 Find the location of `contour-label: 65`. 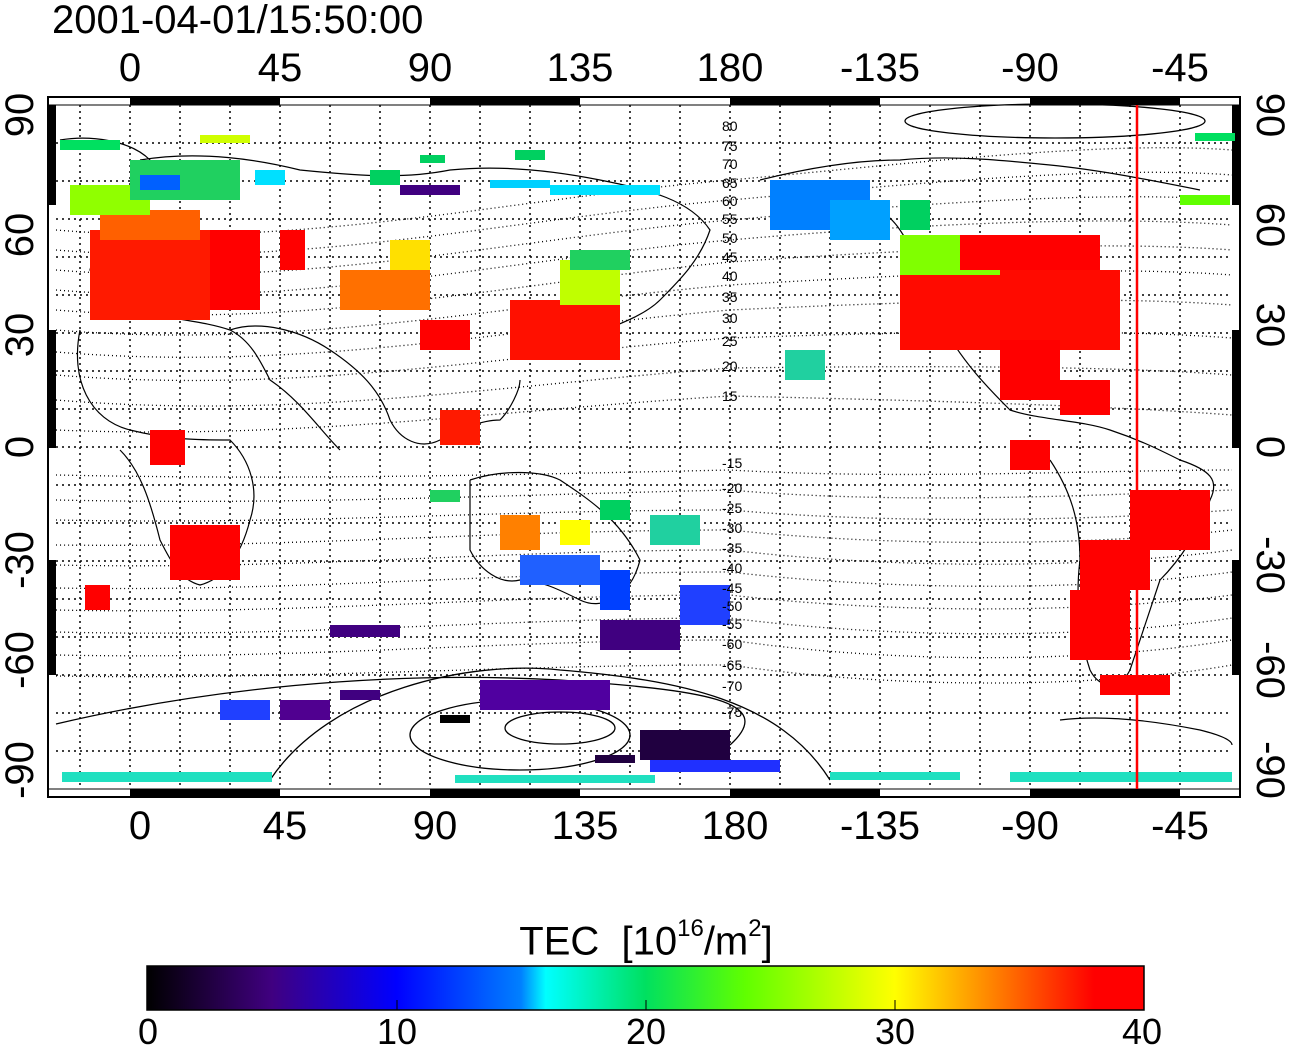

contour-label: 65 is located at coordinates (730, 183).